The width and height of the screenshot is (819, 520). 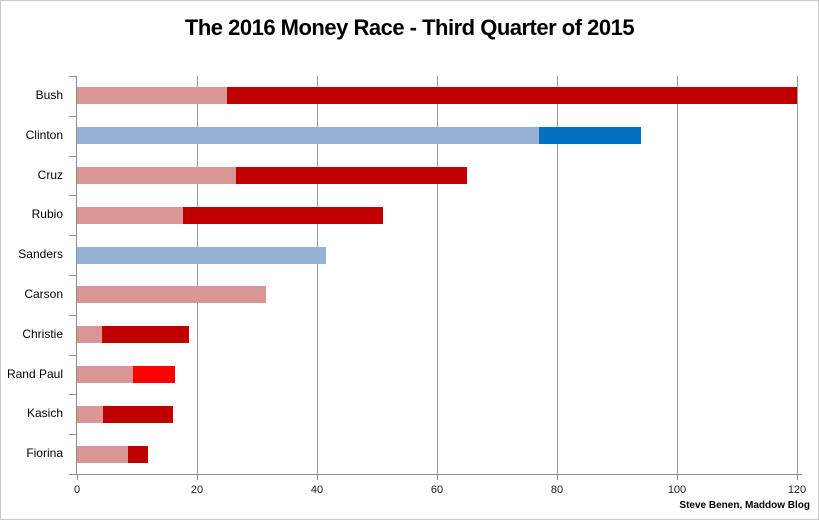 I want to click on category-label-fiorina: Fiorina, so click(x=44, y=453).